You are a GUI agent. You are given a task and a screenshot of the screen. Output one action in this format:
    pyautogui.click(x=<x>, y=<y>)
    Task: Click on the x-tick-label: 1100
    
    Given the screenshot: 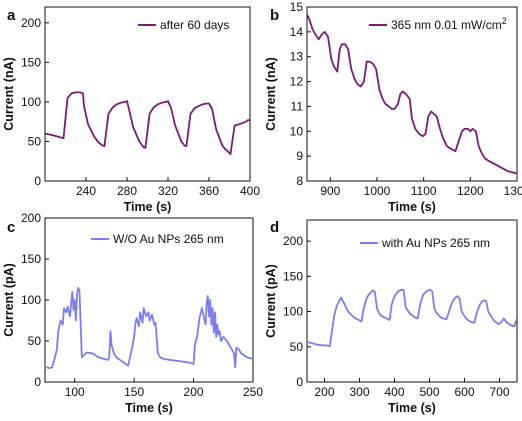 What is the action you would take?
    pyautogui.click(x=424, y=191)
    